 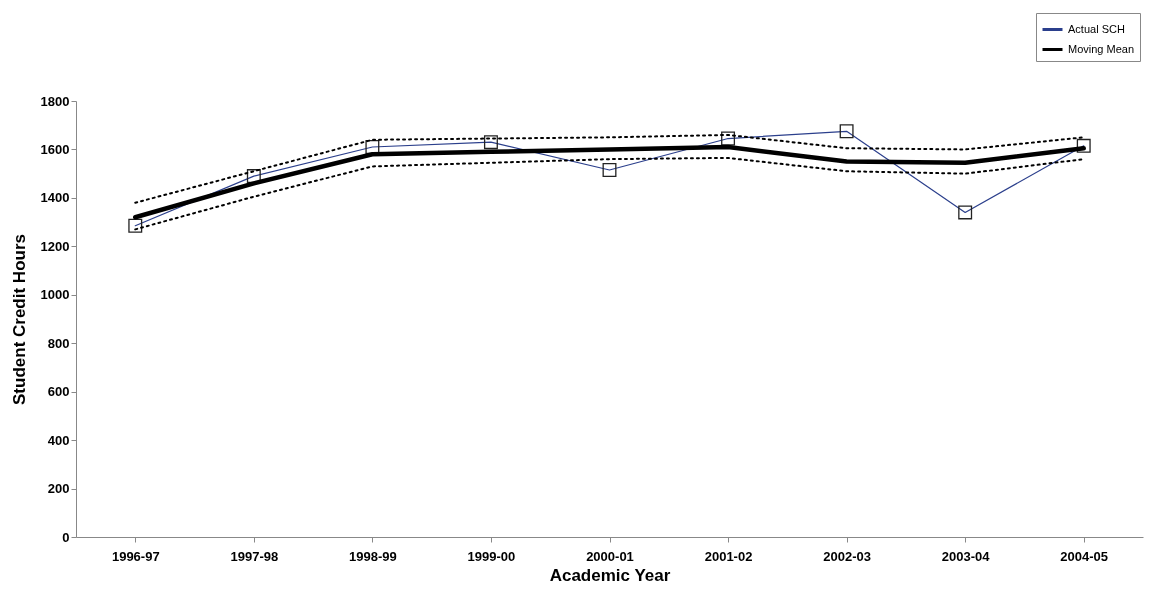 What do you see at coordinates (58, 392) in the screenshot?
I see `y-tick-label: 600` at bounding box center [58, 392].